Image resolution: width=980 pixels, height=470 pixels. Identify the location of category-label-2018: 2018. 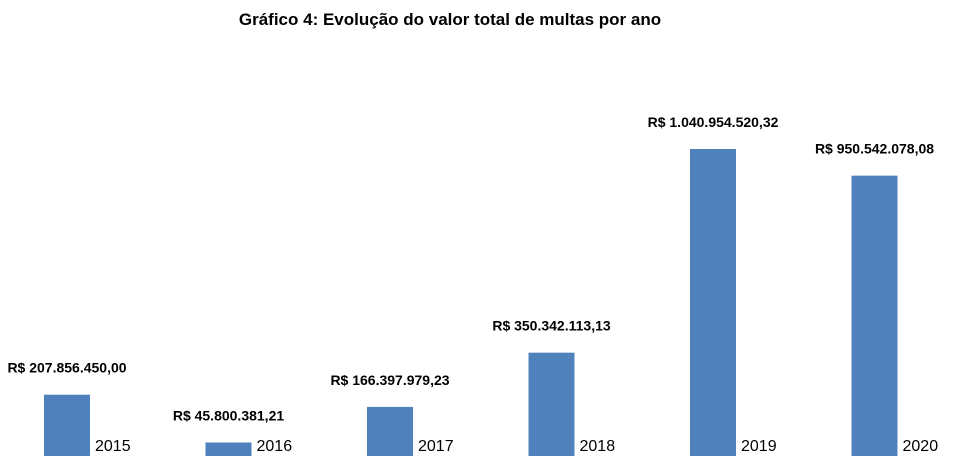
(598, 446).